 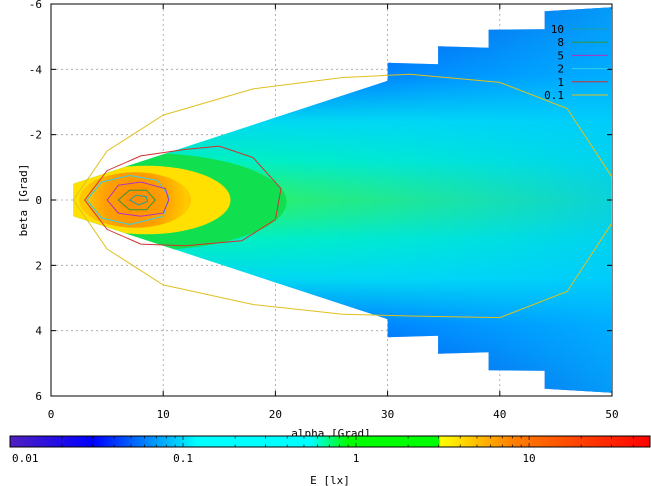 What do you see at coordinates (387, 414) in the screenshot?
I see `x-tick-label: 30` at bounding box center [387, 414].